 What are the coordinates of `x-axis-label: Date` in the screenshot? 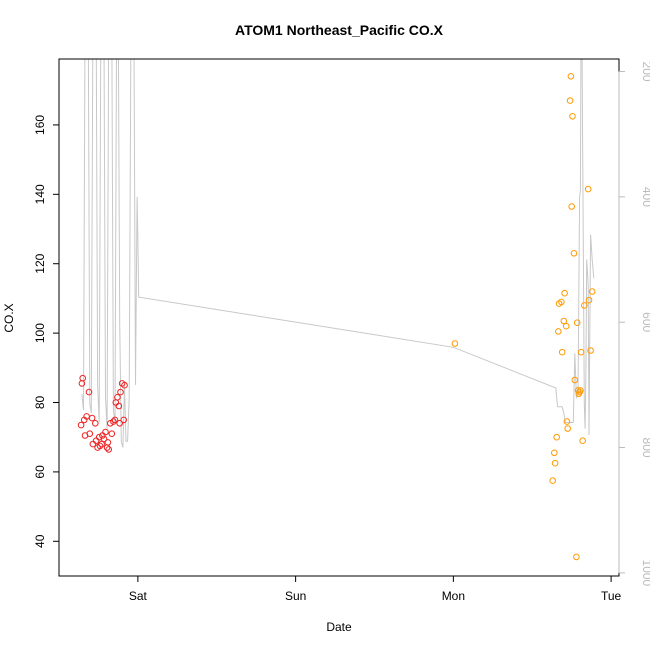 It's located at (339, 627).